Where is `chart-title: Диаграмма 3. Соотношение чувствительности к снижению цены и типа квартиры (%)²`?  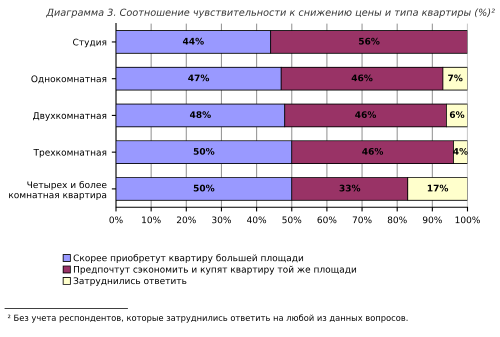
chart-title: Диаграмма 3. Соотношение чувствительности к снижению цены и типа квартиры (%)² is located at coordinates (270, 13).